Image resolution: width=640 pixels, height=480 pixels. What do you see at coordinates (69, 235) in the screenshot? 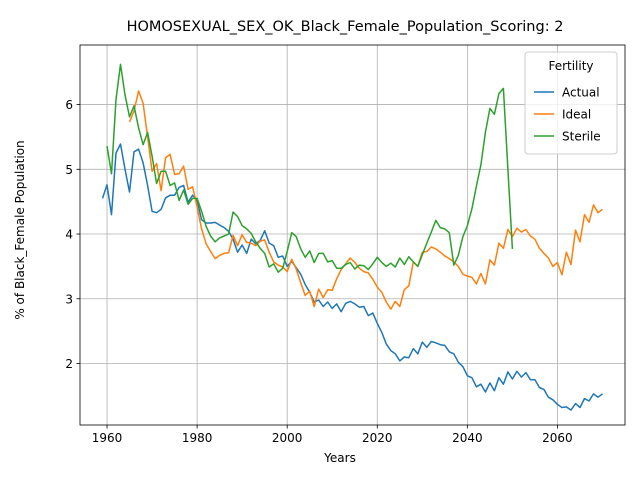
I see `y-tick-label: 4` at bounding box center [69, 235].